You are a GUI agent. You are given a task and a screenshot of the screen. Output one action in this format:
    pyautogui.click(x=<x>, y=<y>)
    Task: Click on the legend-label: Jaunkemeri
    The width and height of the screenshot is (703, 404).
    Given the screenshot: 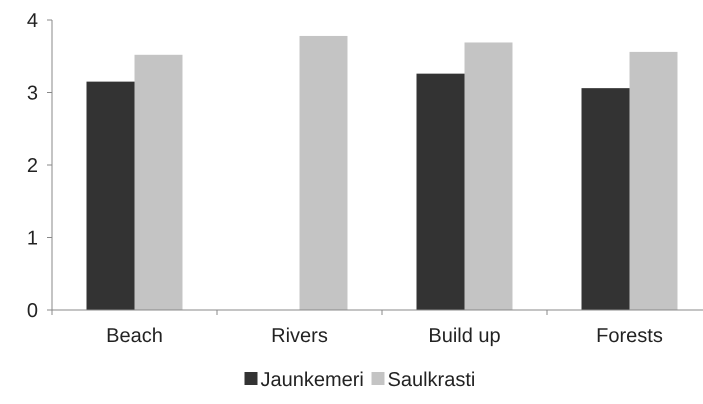 What is the action you would take?
    pyautogui.click(x=312, y=380)
    